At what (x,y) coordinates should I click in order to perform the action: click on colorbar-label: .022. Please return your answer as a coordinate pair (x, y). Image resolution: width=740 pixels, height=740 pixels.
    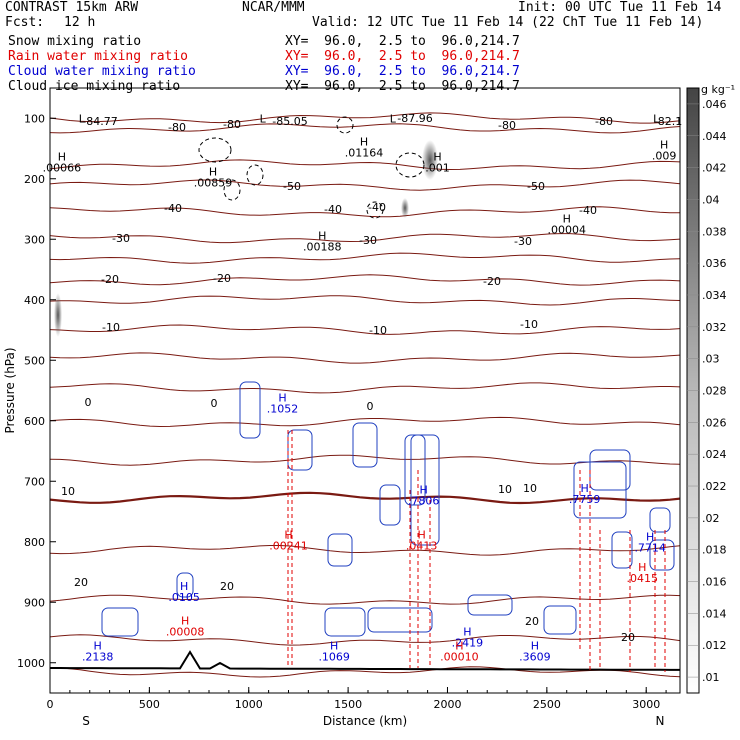
    Looking at the image, I should click on (714, 486).